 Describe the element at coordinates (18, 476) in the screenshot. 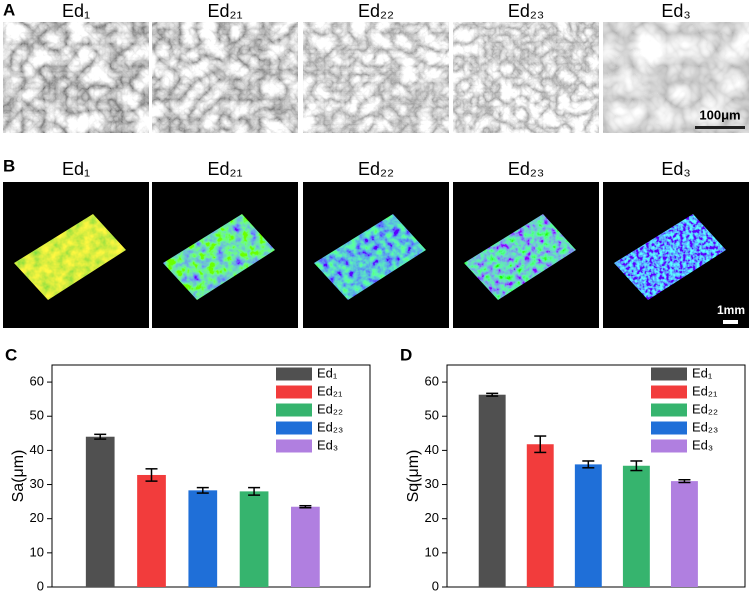

I see `y-axis-label: Sa(μm)` at that location.